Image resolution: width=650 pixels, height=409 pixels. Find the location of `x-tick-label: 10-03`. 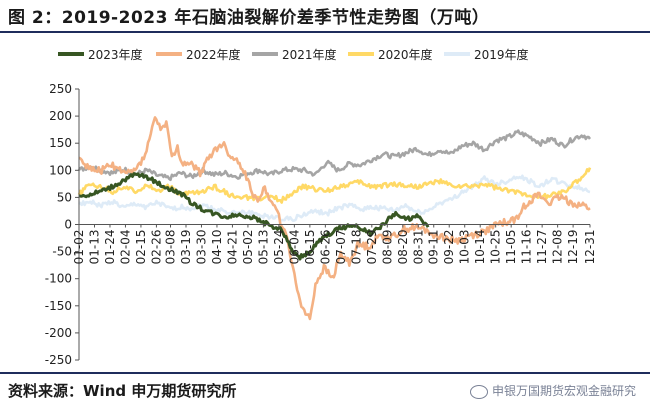

x-tick-label: 10-03 is located at coordinates (465, 247).